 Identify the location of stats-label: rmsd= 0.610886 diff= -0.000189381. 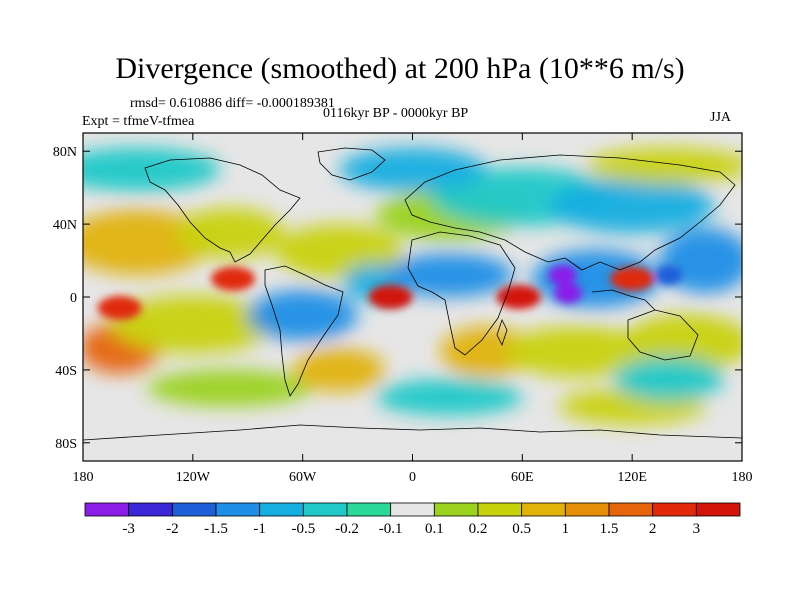
(232, 103).